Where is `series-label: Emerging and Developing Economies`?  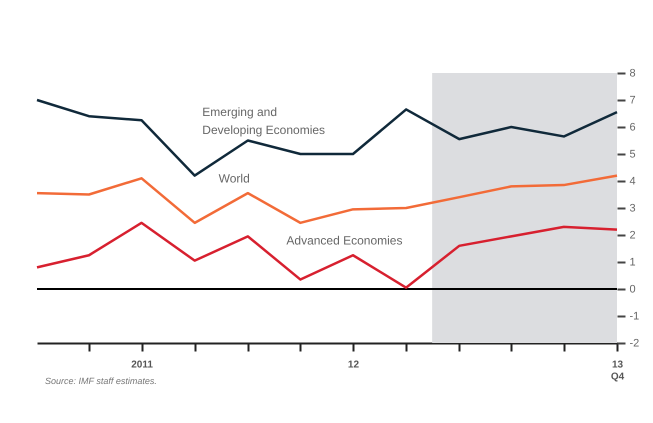
series-label: Emerging and Developing Economies is located at coordinates (264, 121).